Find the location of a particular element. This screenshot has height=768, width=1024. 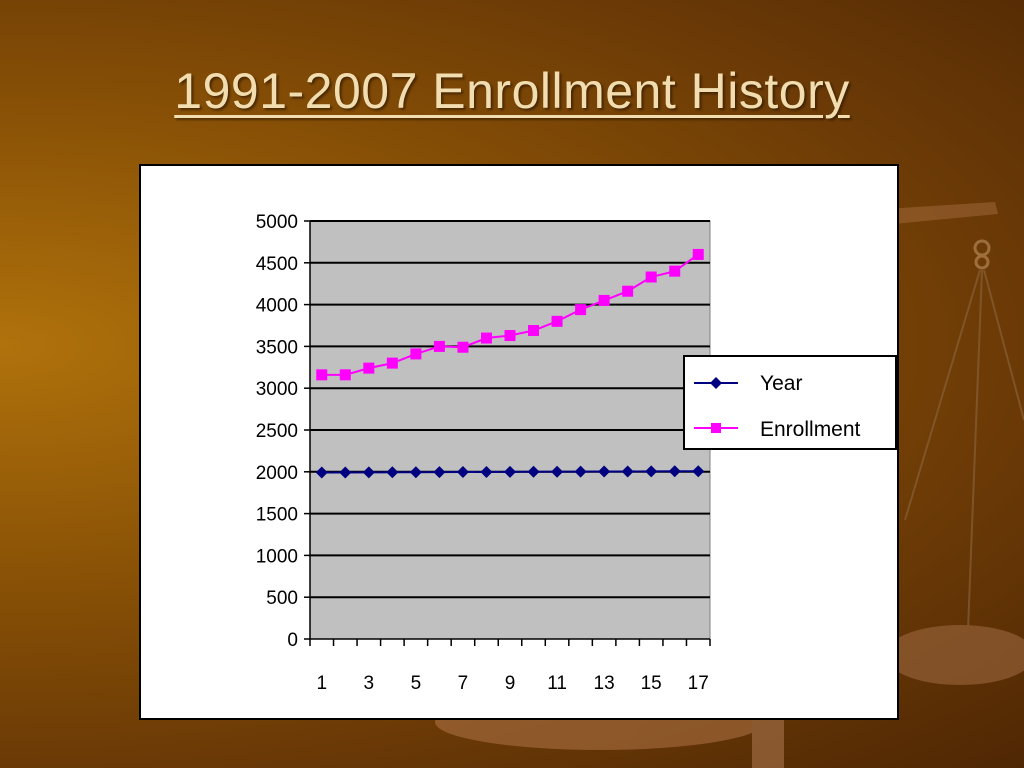

y-tick-label: 500 is located at coordinates (282, 598).